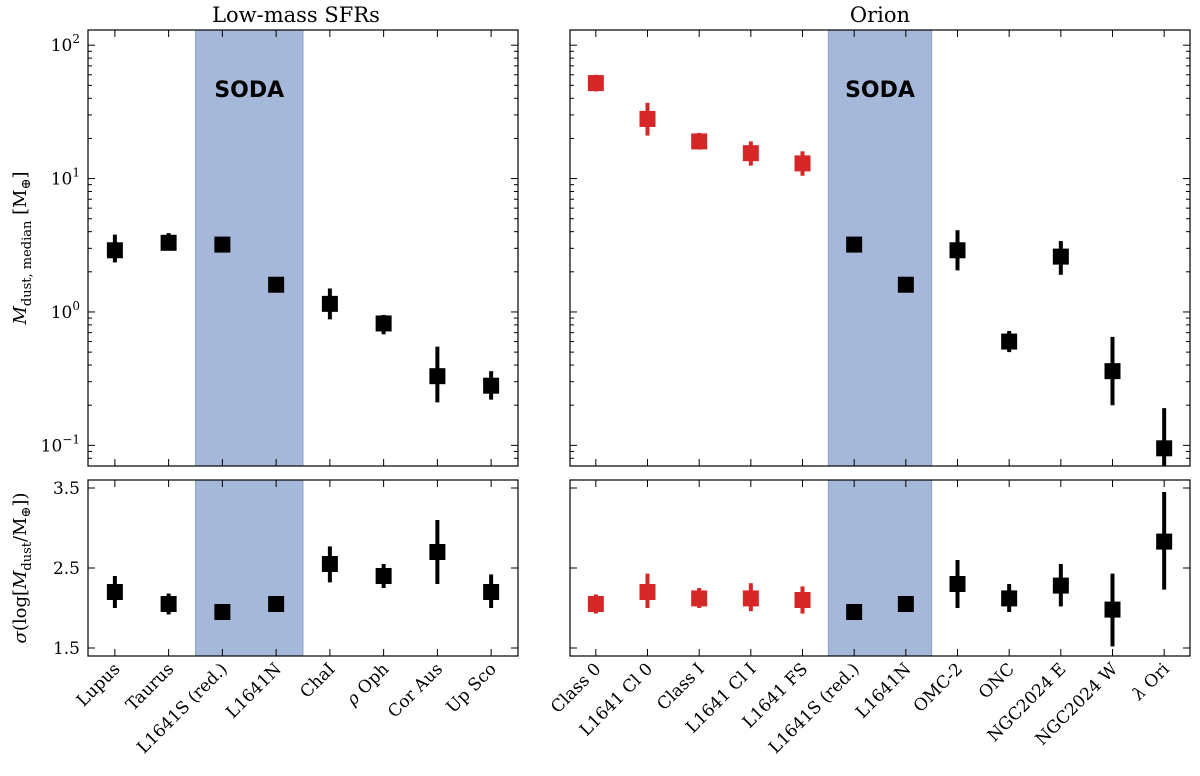 Image resolution: width=1200 pixels, height=776 pixels. I want to click on y-axis-label-mass: Mdust, median [M⊕], so click(22, 248).